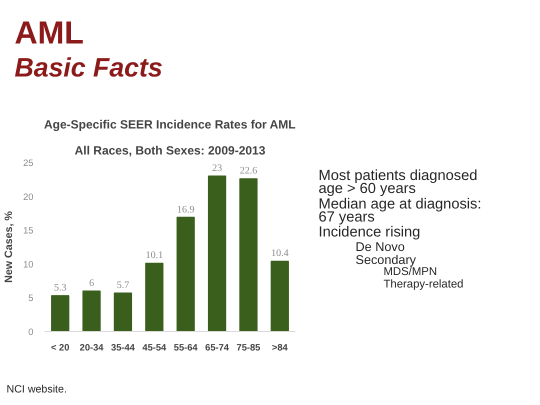 Image resolution: width=540 pixels, height=405 pixels. What do you see at coordinates (249, 171) in the screenshot?
I see `data-label: 22.6` at bounding box center [249, 171].